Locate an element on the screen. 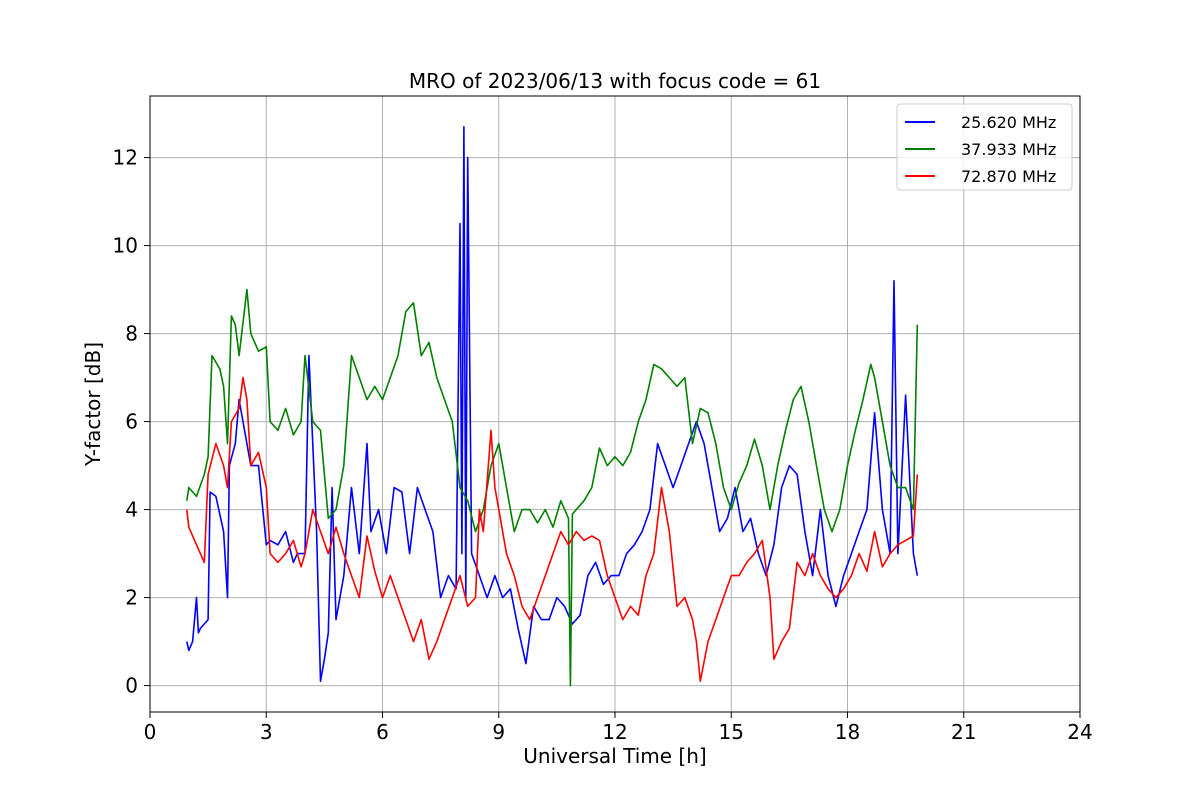 This screenshot has height=804, width=1200. x-tick-label: 18 is located at coordinates (847, 732).